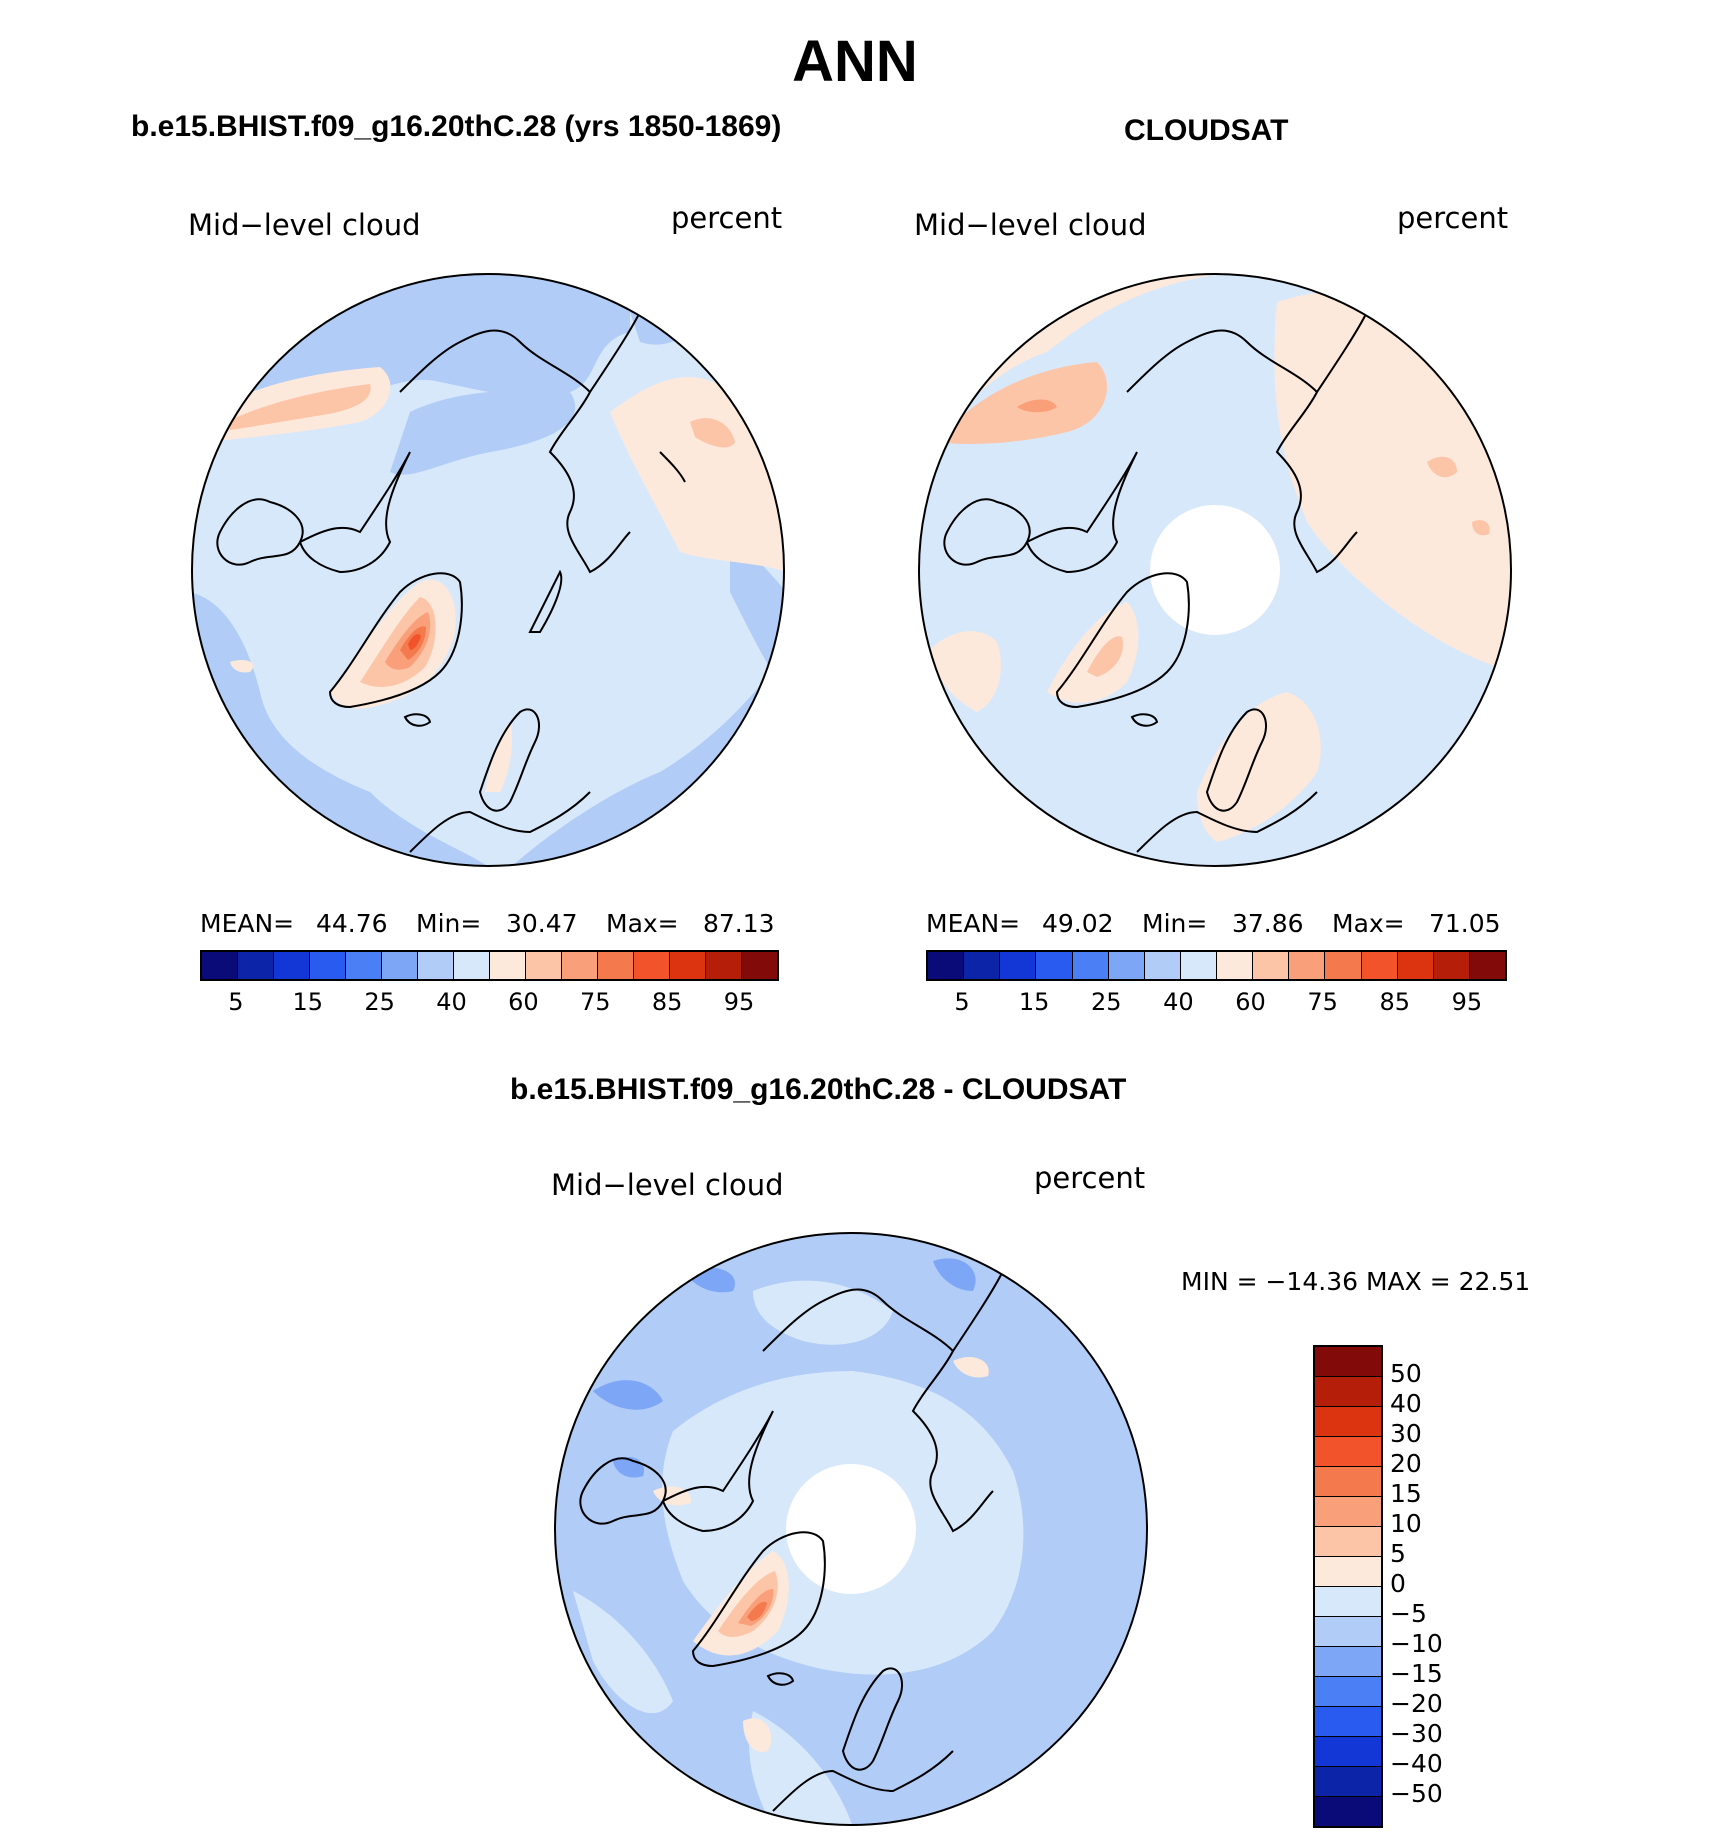  Describe the element at coordinates (1398, 1583) in the screenshot. I see `colorbar-tick-label: 0` at that location.